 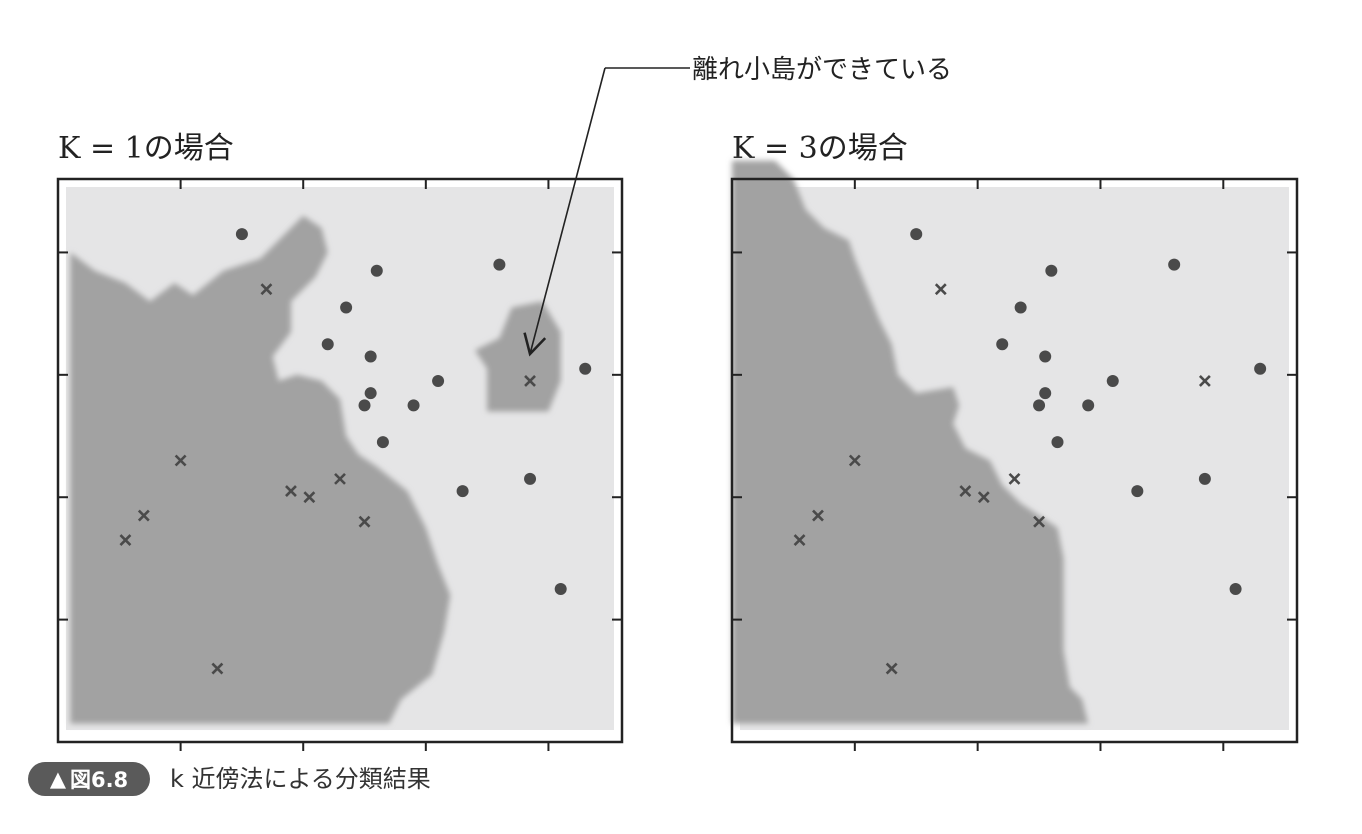 What do you see at coordinates (99, 780) in the screenshot?
I see `figure-number: 図6.8` at bounding box center [99, 780].